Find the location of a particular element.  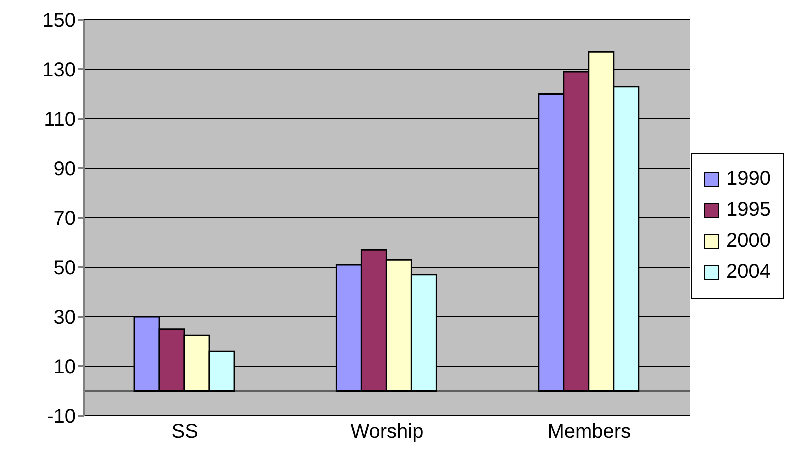

legend-label: 1990 is located at coordinates (748, 179).